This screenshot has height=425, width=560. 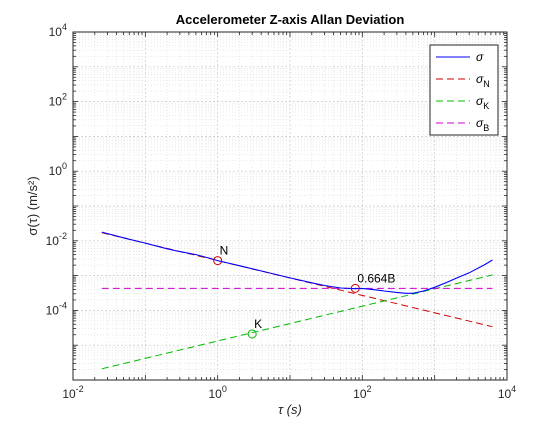 What do you see at coordinates (217, 392) in the screenshot?
I see `x-tick-label: 10⁰` at bounding box center [217, 392].